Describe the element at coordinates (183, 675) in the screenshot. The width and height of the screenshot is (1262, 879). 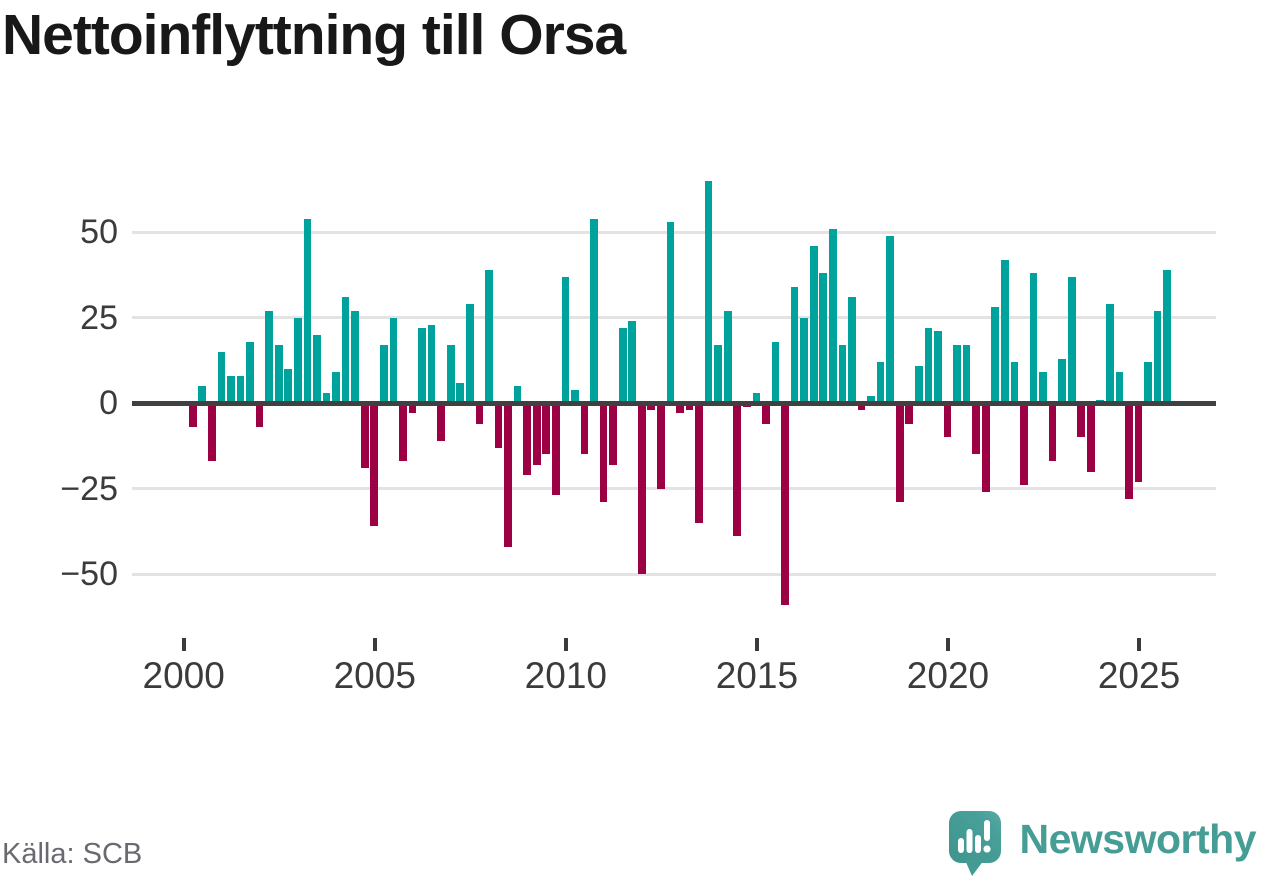
I see `x-axis-label-2000: 2000` at that location.